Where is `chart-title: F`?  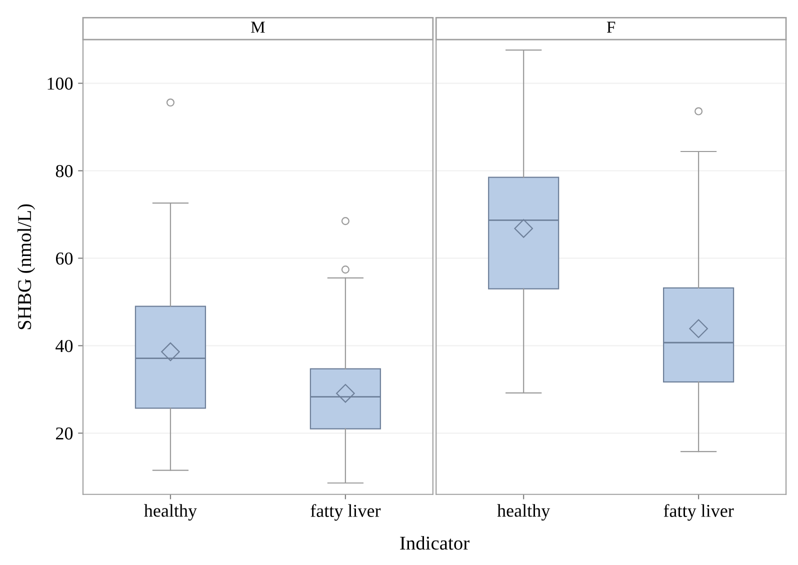 chart-title: F is located at coordinates (611, 27).